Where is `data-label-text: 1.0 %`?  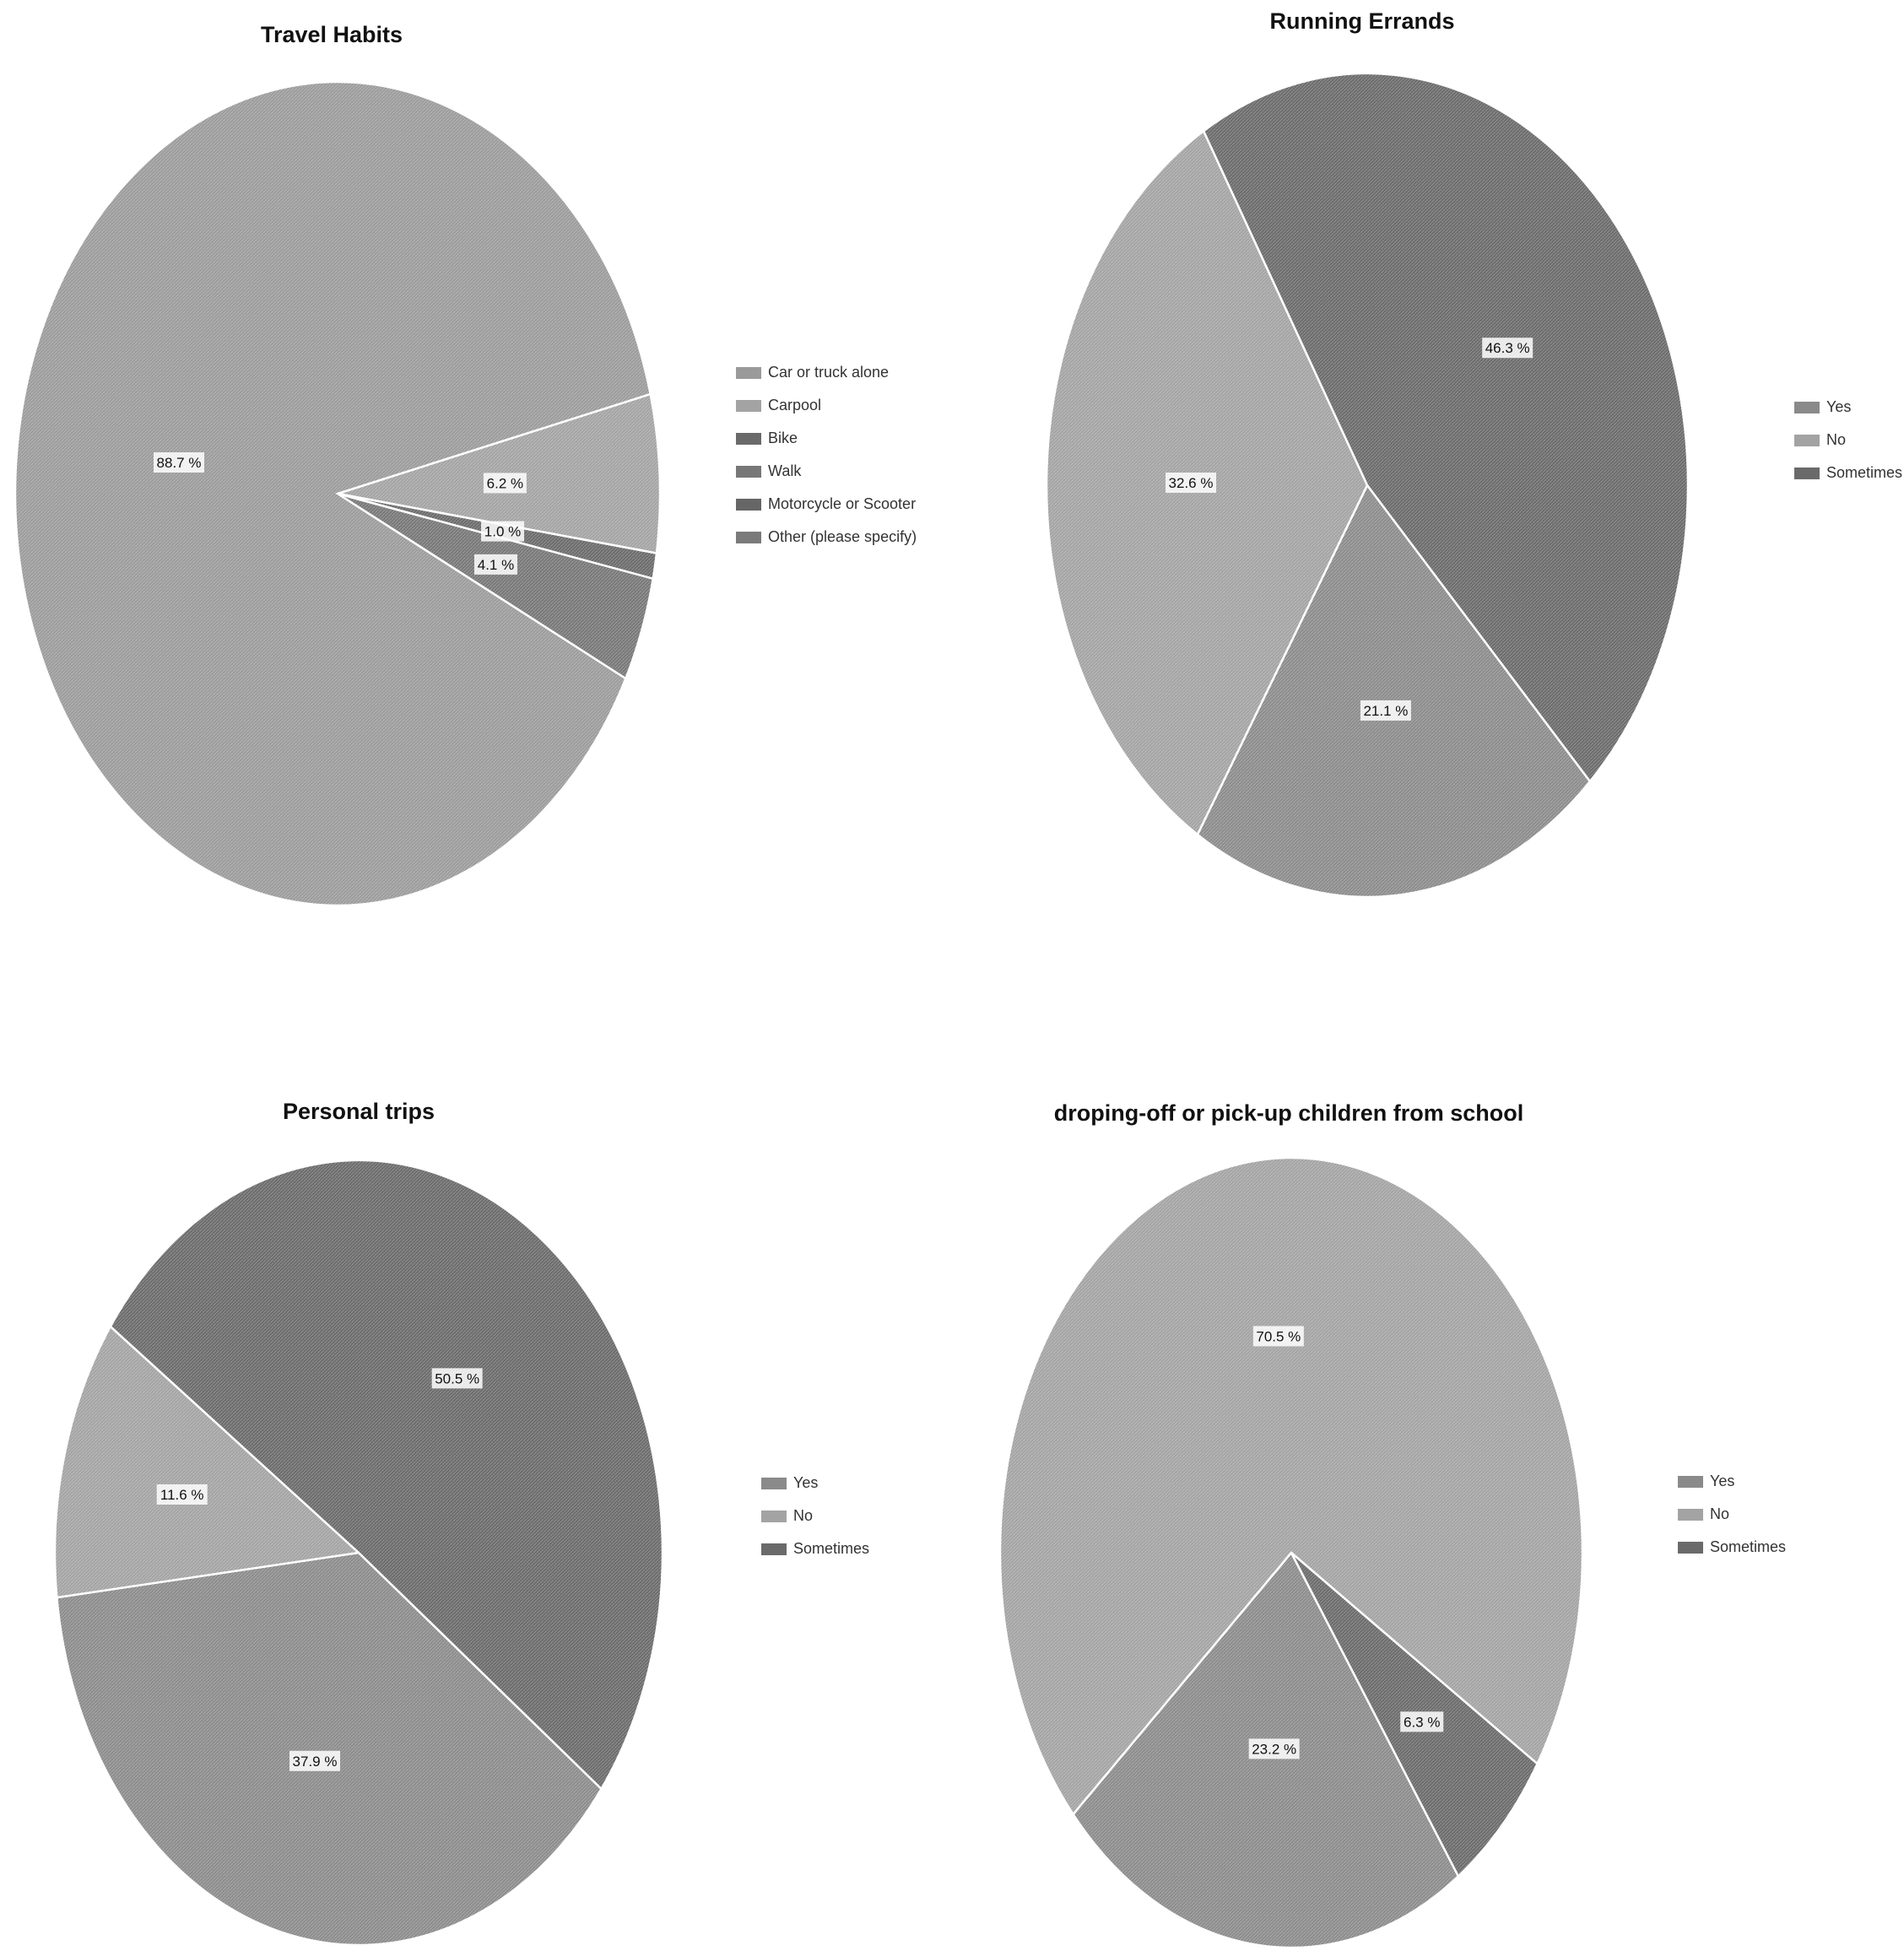 data-label-text: 1.0 % is located at coordinates (503, 532).